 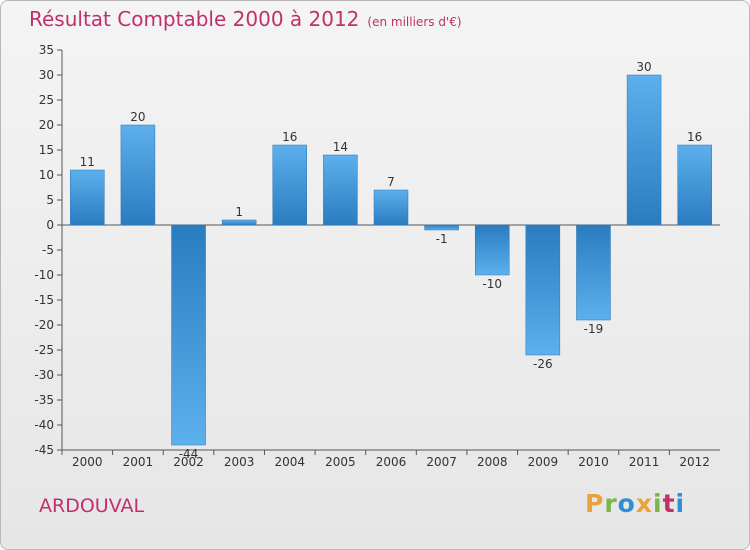 I want to click on commune-name: ARDOUVAL, so click(x=92, y=506).